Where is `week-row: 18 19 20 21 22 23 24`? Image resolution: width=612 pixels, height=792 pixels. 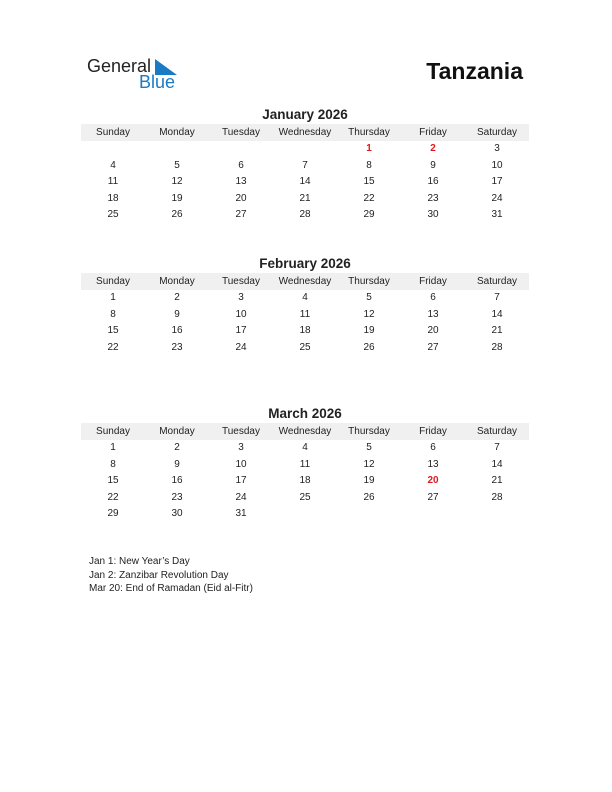 week-row: 18 19 20 21 22 23 24 is located at coordinates (305, 199).